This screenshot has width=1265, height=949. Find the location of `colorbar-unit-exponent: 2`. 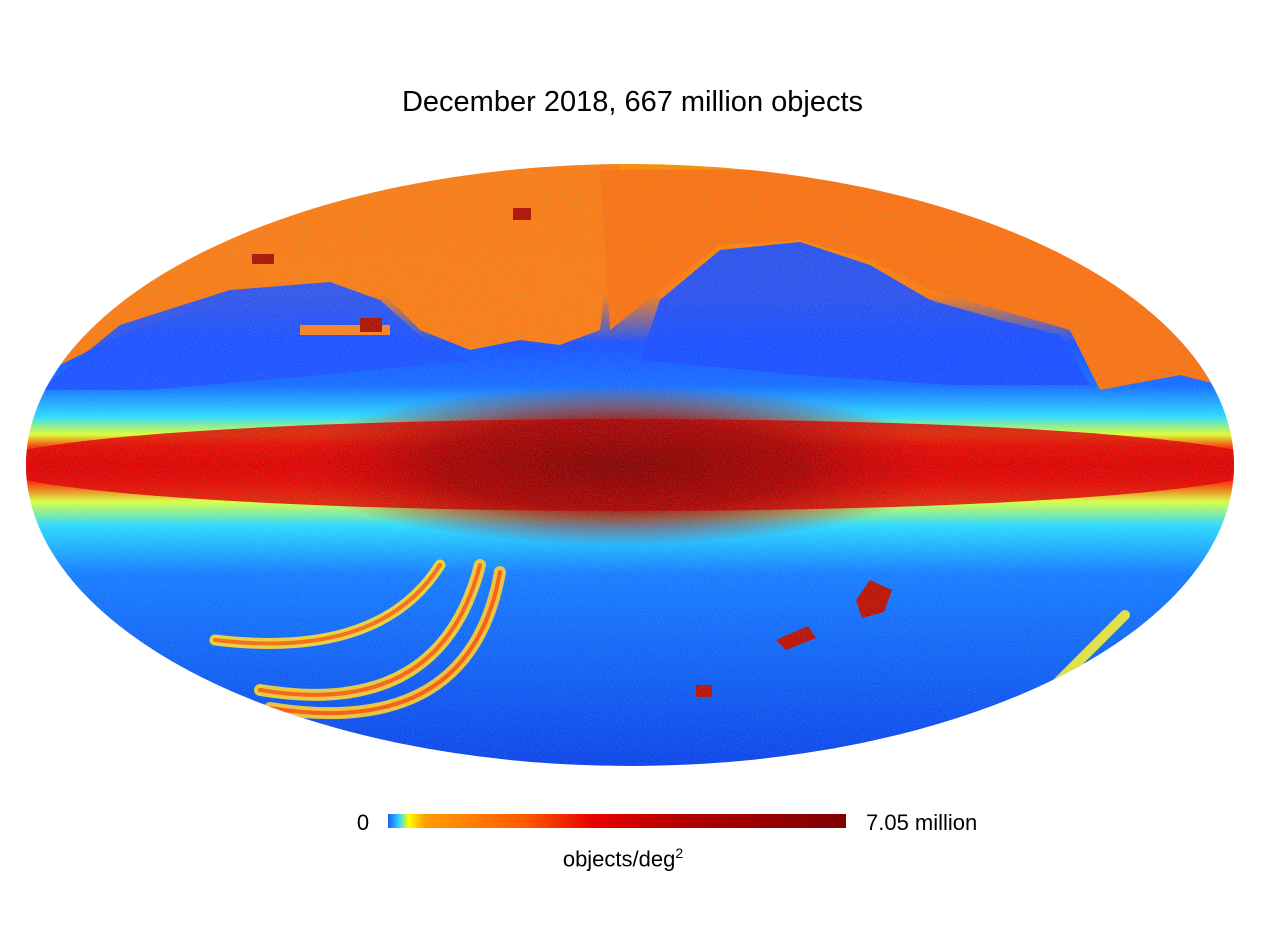

colorbar-unit-exponent: 2 is located at coordinates (679, 853).